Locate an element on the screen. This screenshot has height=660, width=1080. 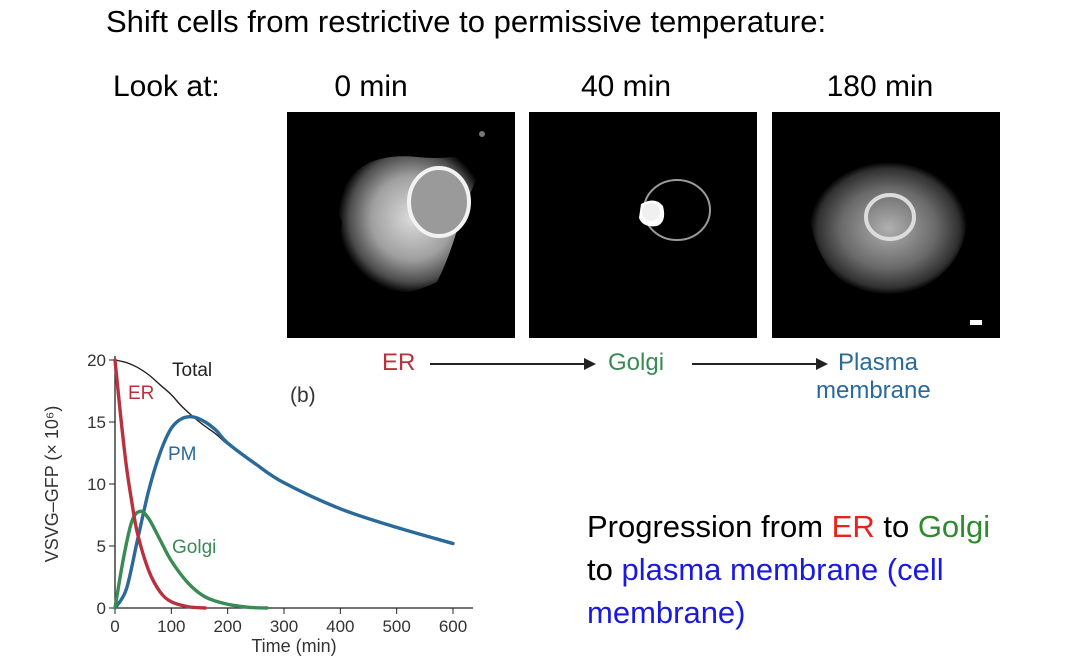
chart-annotations: (b) is located at coordinates (303, 395).